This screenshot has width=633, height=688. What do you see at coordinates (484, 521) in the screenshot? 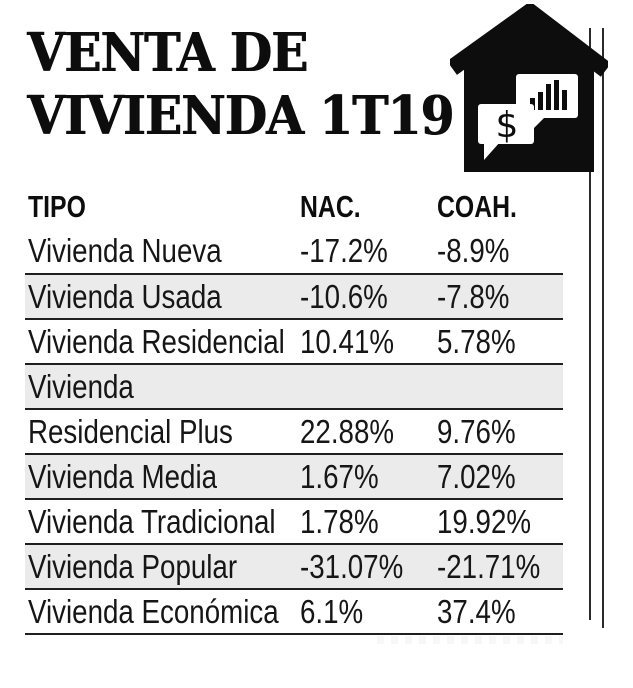
I see `coah-value: 19.92%` at bounding box center [484, 521].